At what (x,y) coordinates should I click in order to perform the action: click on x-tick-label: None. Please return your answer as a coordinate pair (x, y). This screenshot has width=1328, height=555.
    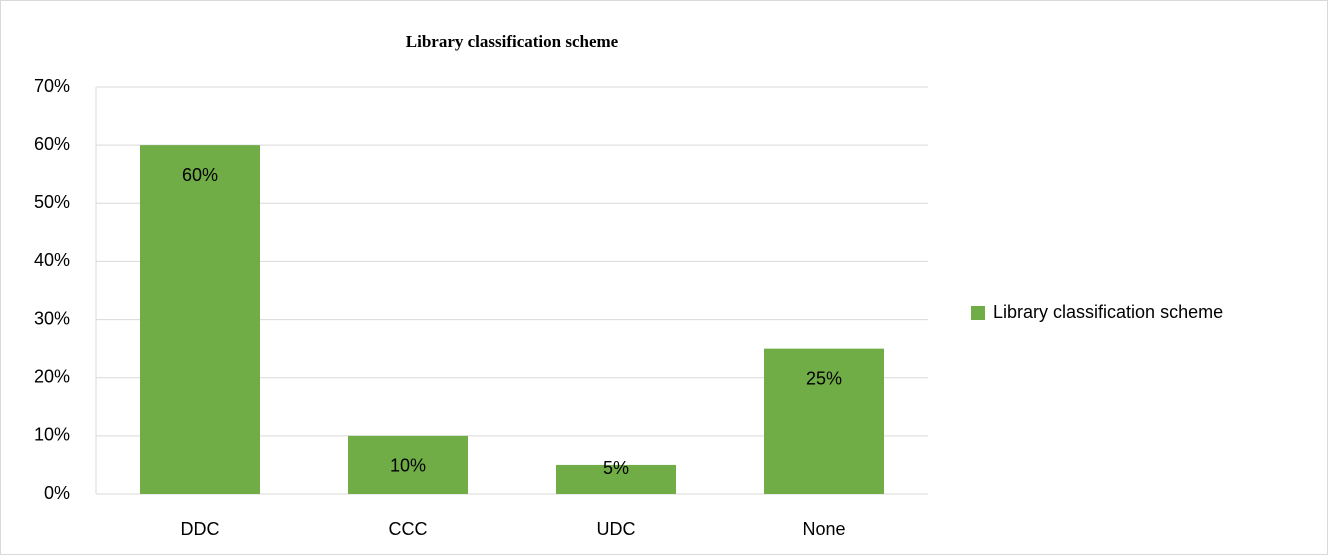
    Looking at the image, I should click on (823, 529).